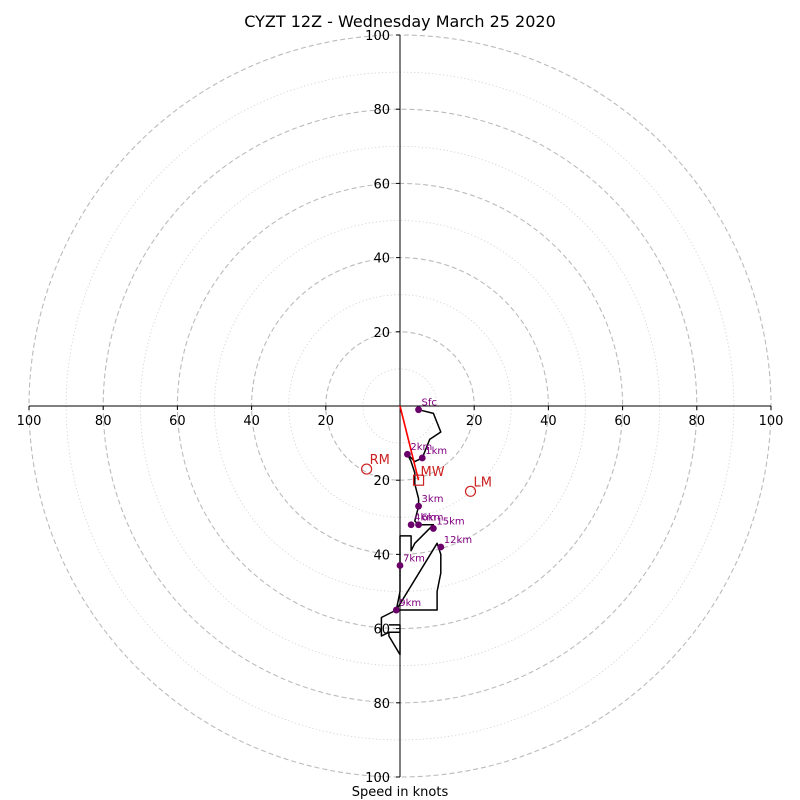 This screenshot has width=800, height=800. What do you see at coordinates (429, 403) in the screenshot?
I see `height-marker-label: Sfc` at bounding box center [429, 403].